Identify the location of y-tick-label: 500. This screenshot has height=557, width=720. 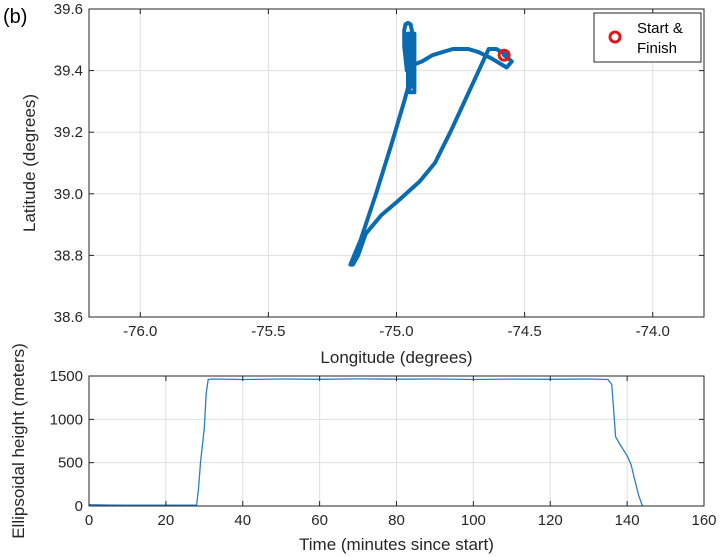
(70, 463).